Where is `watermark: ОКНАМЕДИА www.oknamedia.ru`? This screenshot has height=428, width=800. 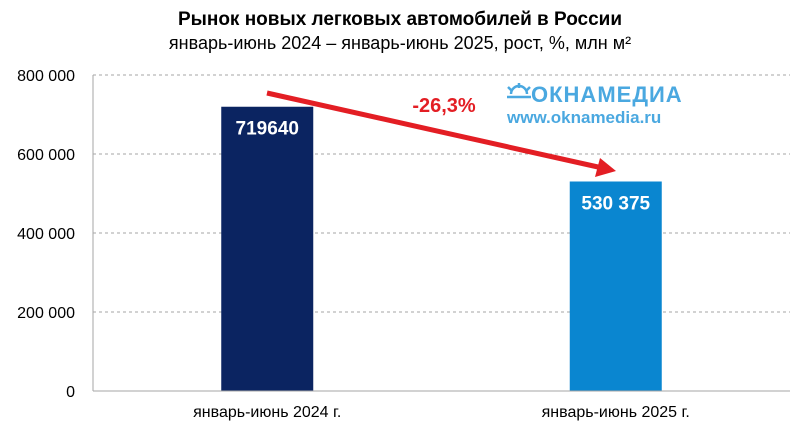
watermark: ОКНАМЕДИА www.oknamedia.ru is located at coordinates (594, 104).